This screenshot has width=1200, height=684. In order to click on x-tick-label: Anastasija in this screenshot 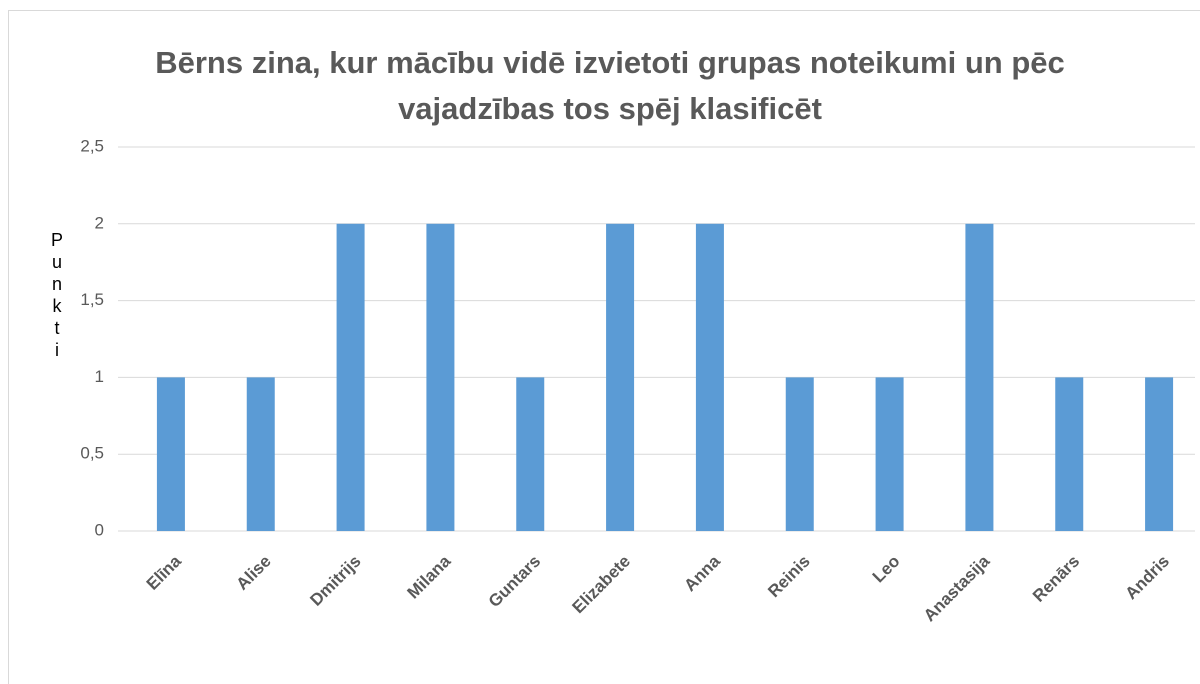, I will do `click(957, 588)`.